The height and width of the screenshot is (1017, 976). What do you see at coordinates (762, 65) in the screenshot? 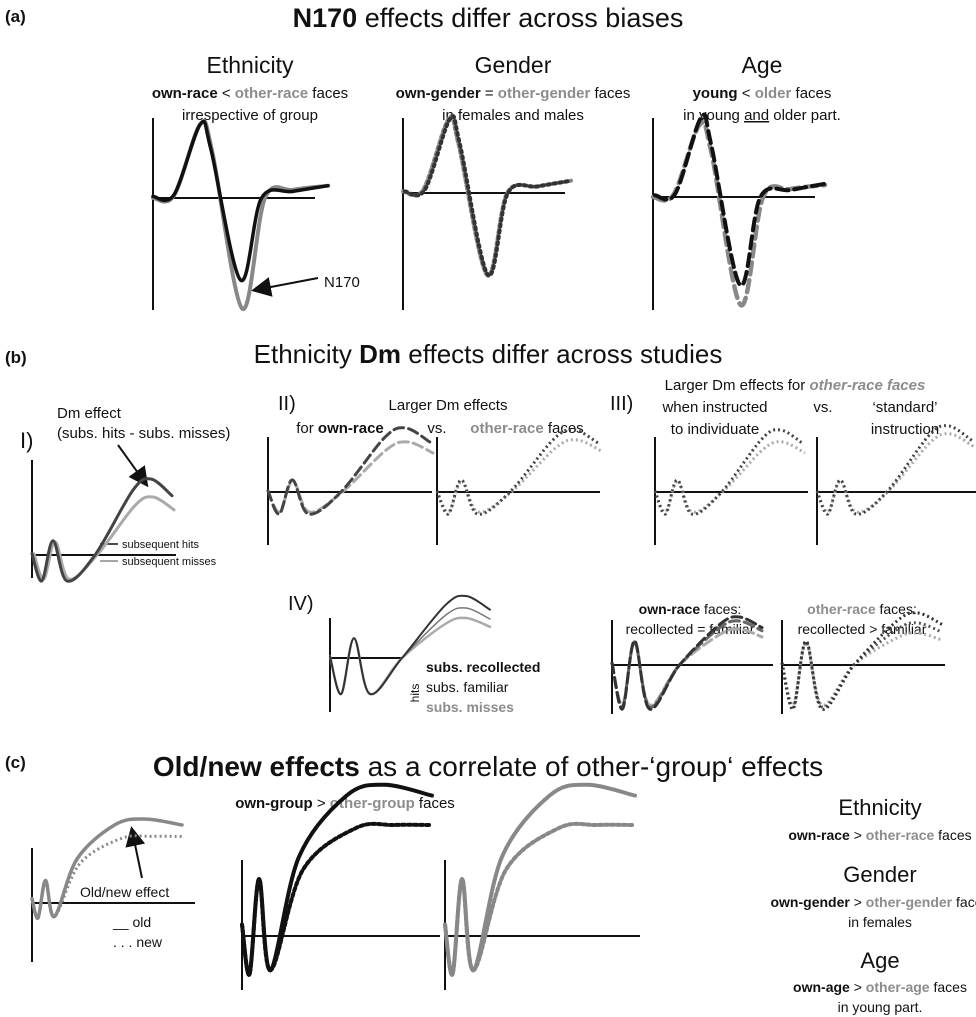
I see `heading: Age` at bounding box center [762, 65].